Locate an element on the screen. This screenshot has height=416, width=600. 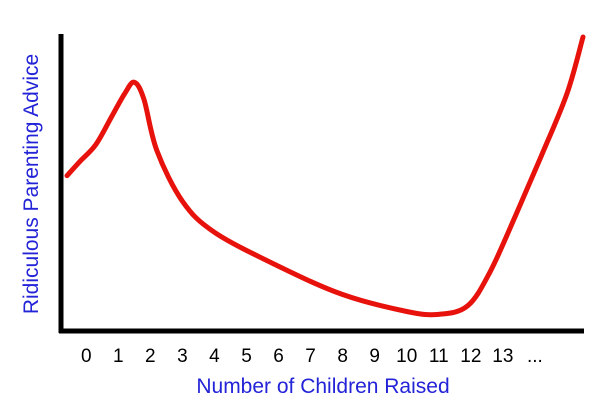
x-tick-label: 2 is located at coordinates (150, 356).